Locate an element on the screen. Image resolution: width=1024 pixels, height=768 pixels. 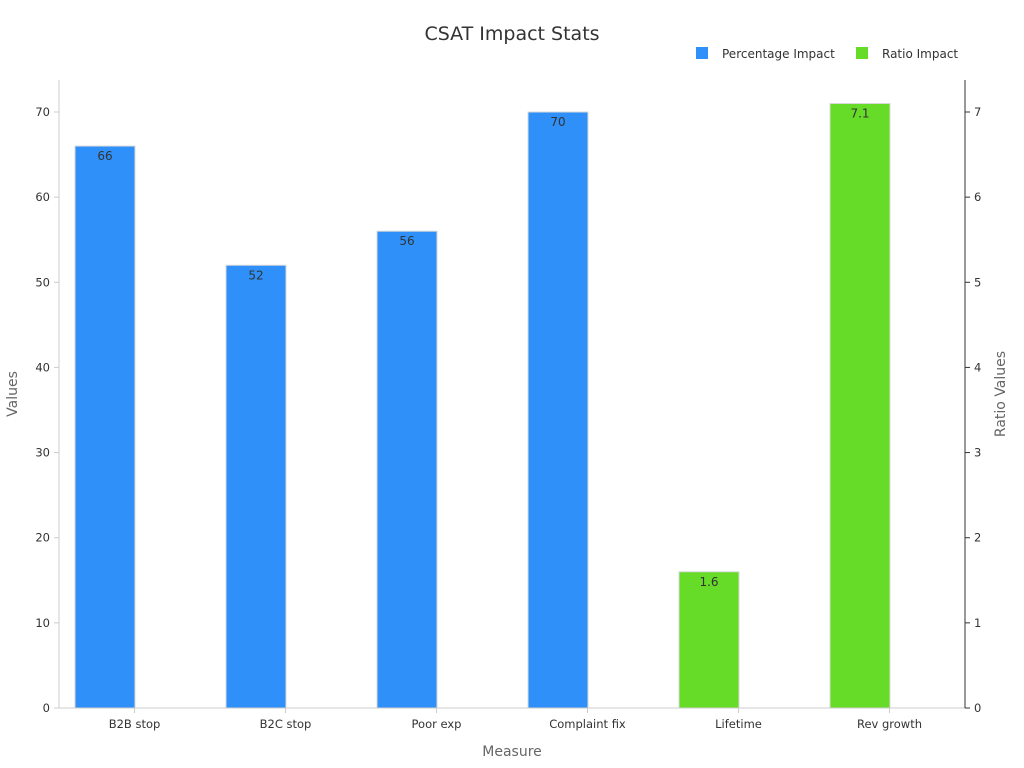
legend-swatch-ratio-impact is located at coordinates (862, 53).